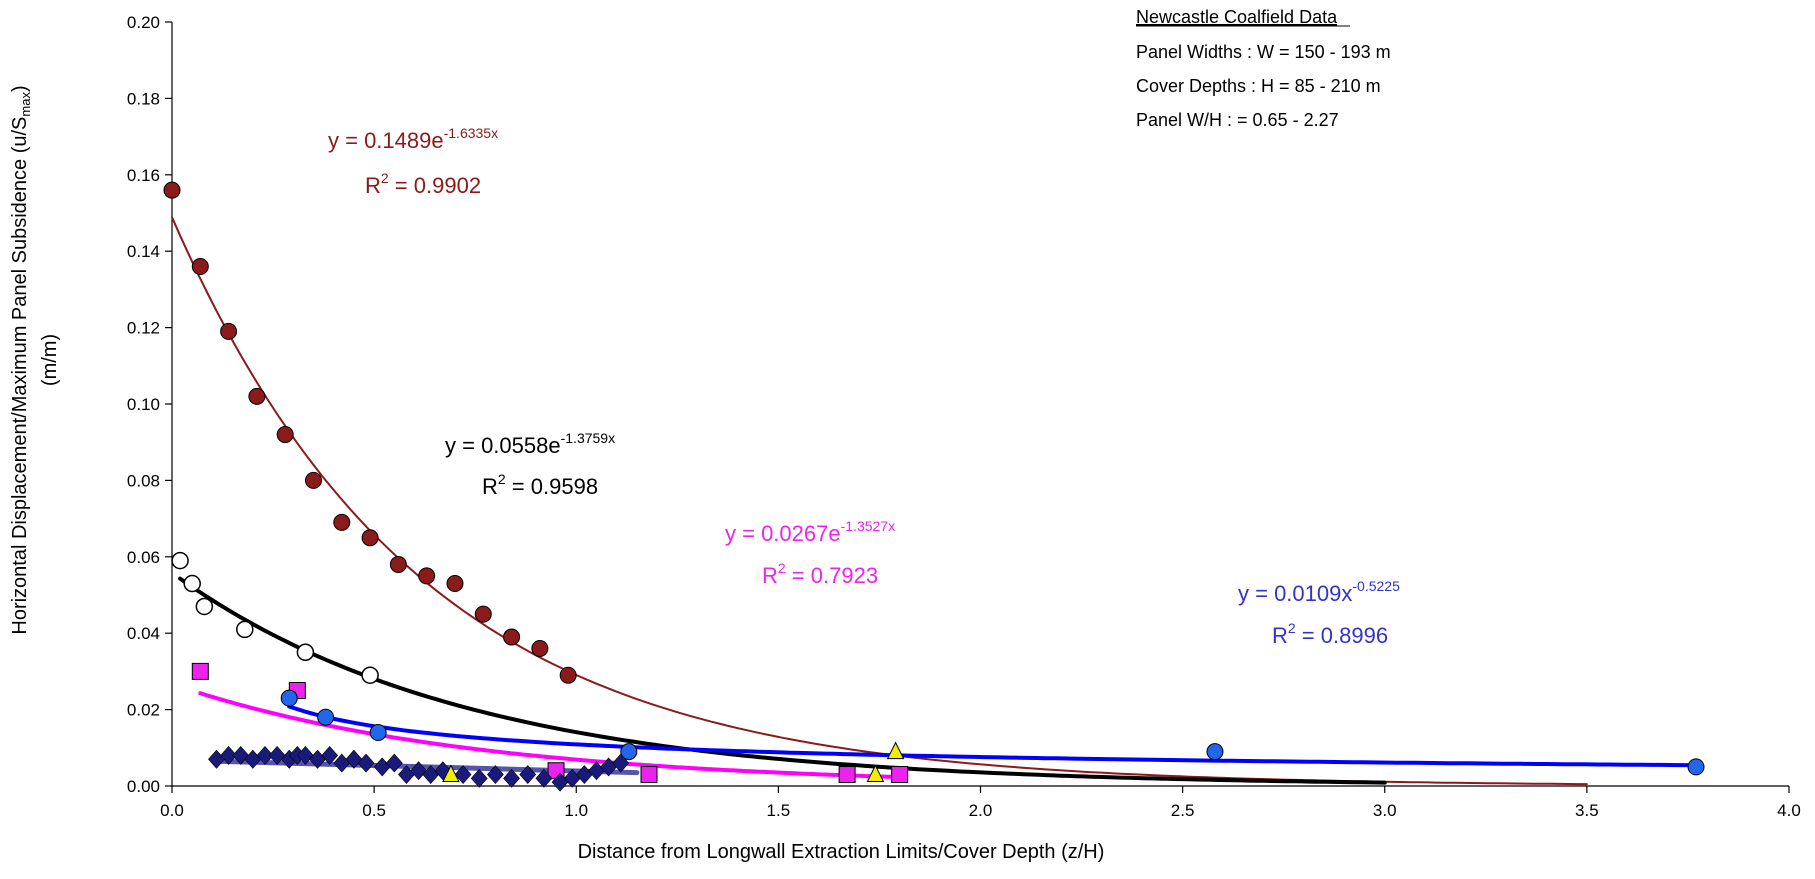 The height and width of the screenshot is (879, 1815). Describe the element at coordinates (981, 810) in the screenshot. I see `x-tick-label: 2.0` at that location.